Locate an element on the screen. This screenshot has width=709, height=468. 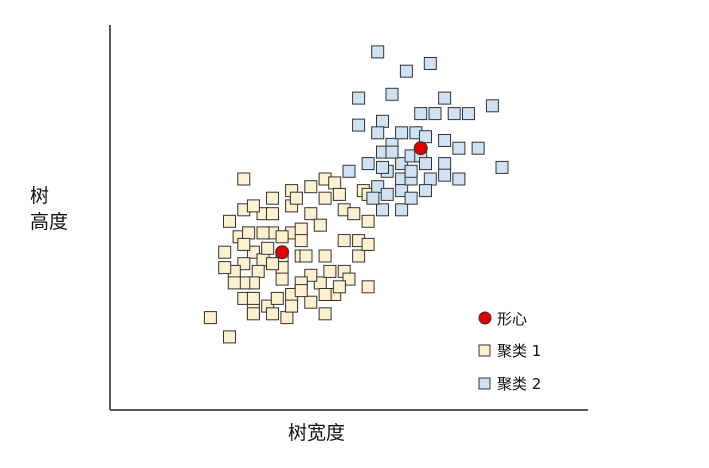
y-axis-label-line1: 树 is located at coordinates (40, 196).